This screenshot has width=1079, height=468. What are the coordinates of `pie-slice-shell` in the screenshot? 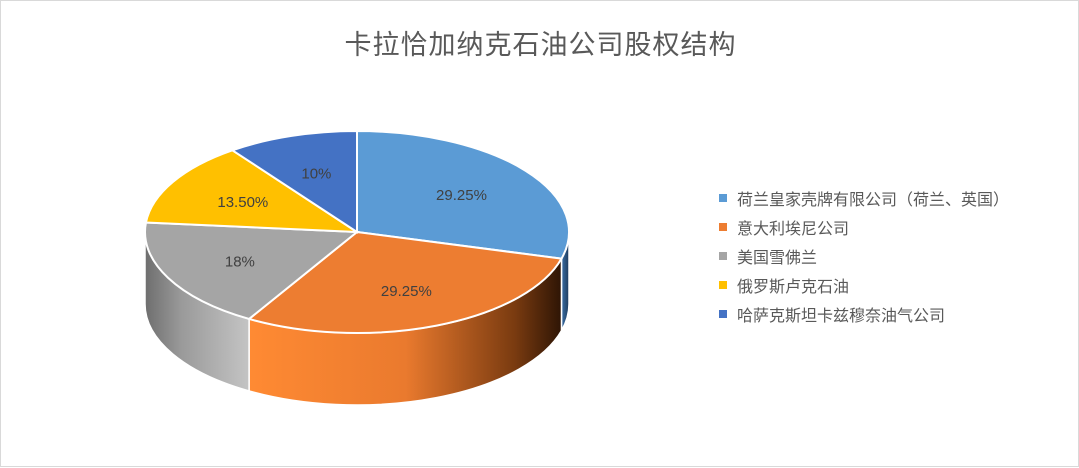 It's located at (463, 194).